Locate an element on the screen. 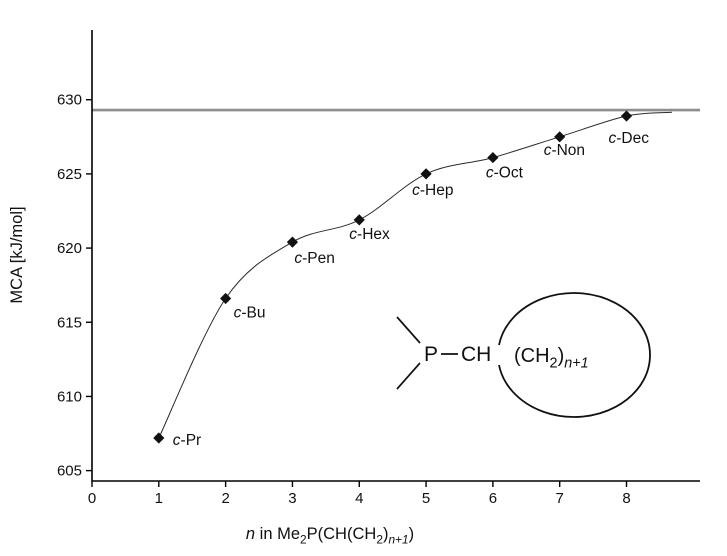 The height and width of the screenshot is (556, 727). methyl-bond-bottom is located at coordinates (408, 376).